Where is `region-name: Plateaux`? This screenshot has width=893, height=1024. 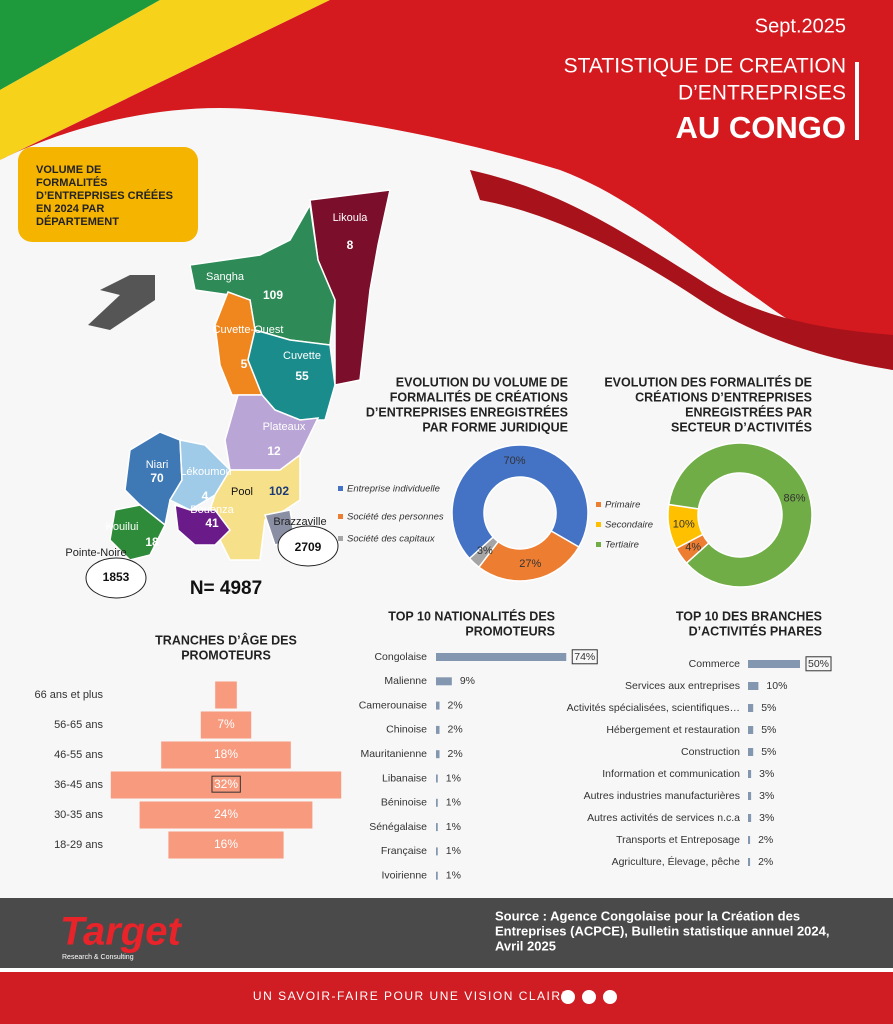
region-name: Plateaux is located at coordinates (284, 427).